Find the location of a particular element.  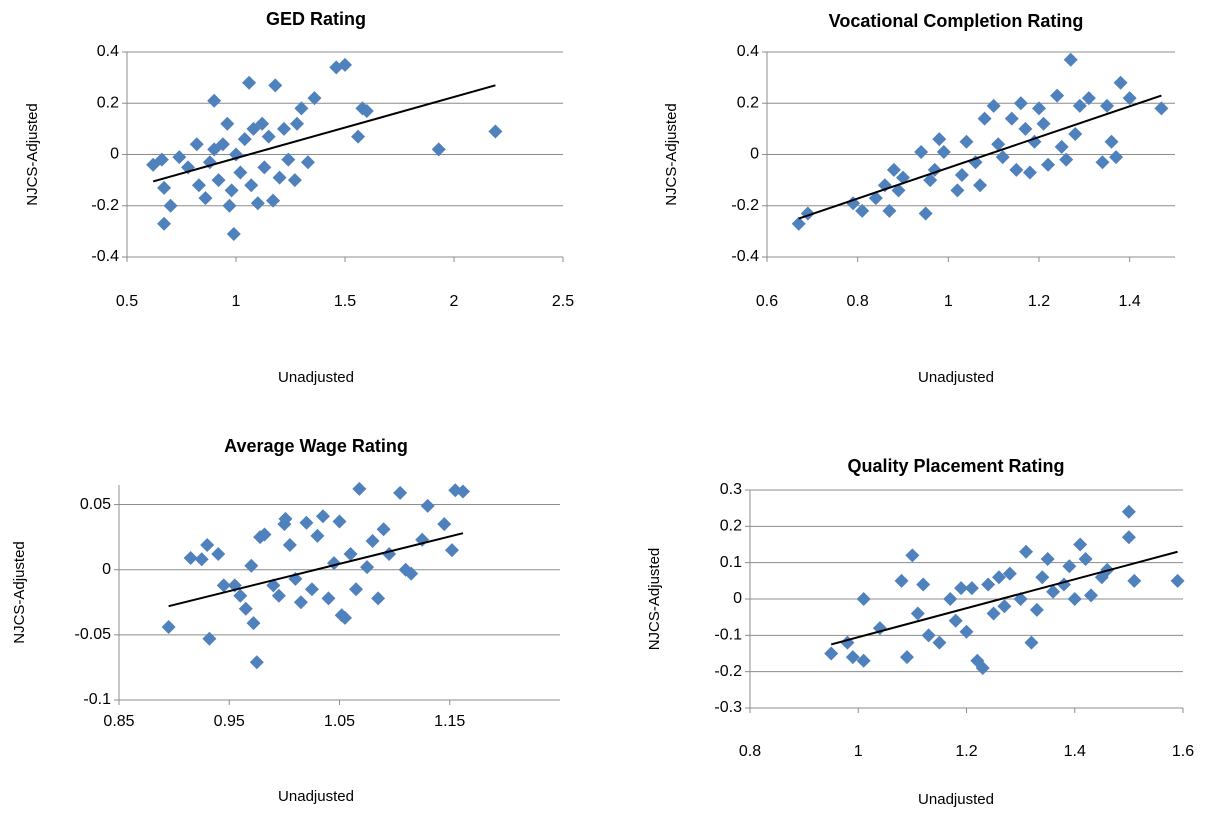

x-tick-label: 1.6 is located at coordinates (1183, 751).